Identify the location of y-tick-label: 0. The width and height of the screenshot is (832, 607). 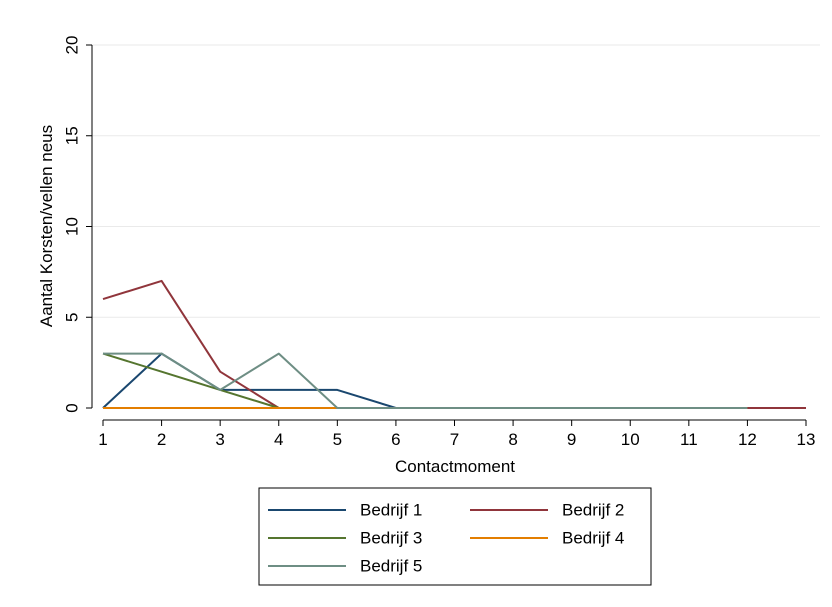
(72, 407).